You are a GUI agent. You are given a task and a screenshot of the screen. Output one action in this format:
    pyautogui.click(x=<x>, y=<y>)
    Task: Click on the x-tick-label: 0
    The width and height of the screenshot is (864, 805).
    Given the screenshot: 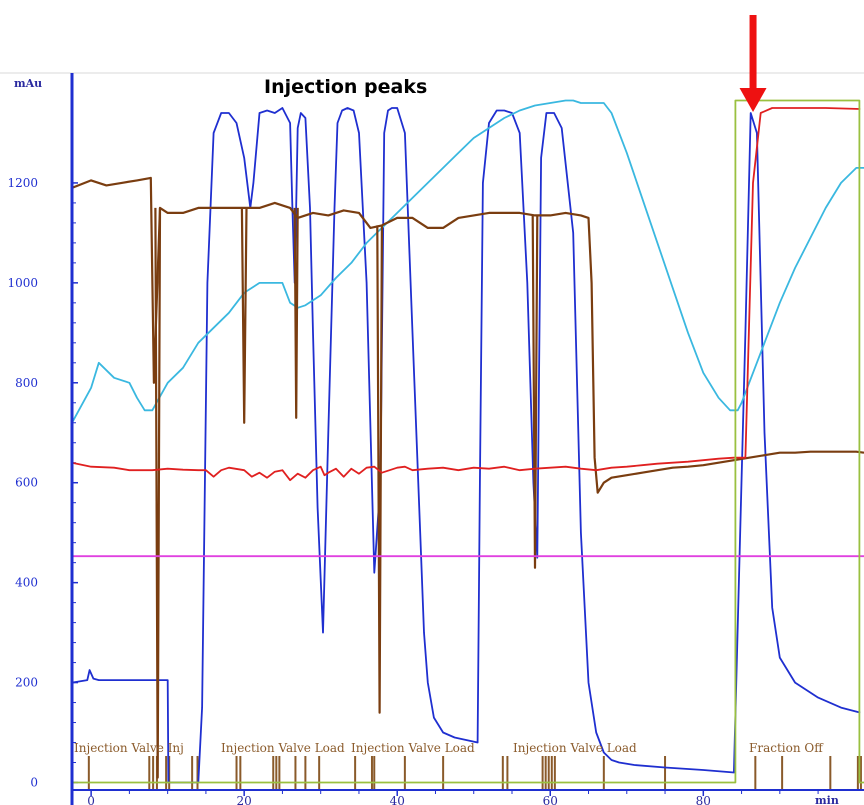 What is the action you would take?
    pyautogui.click(x=91, y=799)
    